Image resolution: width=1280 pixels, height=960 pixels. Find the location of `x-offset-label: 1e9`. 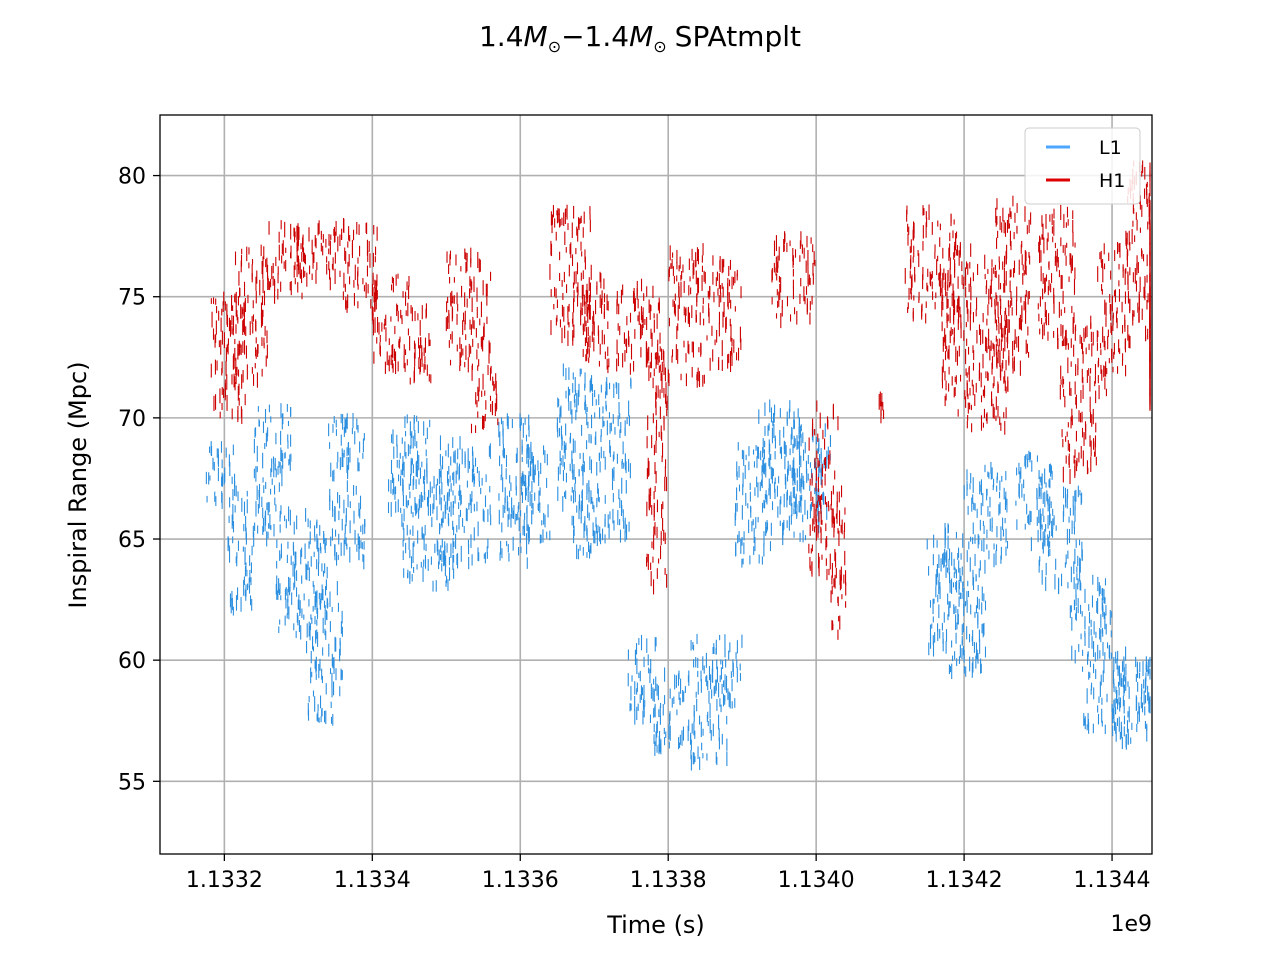

x-offset-label: 1e9 is located at coordinates (1131, 924).